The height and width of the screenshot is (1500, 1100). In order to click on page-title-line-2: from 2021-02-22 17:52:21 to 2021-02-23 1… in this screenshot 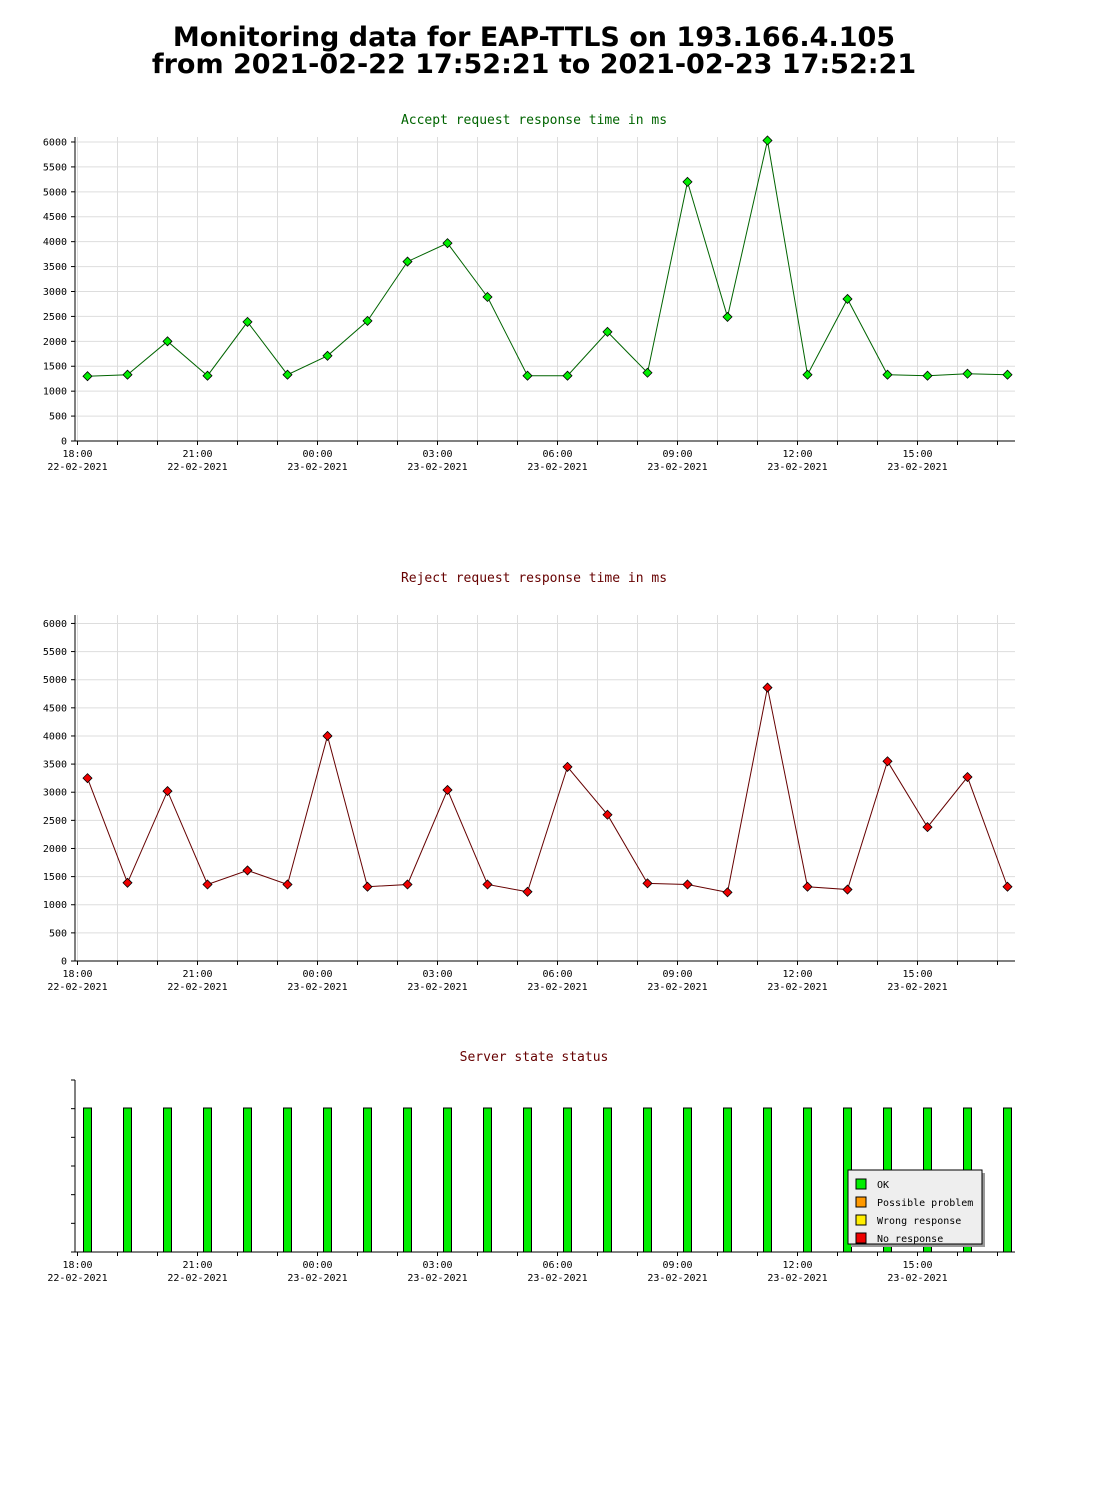, I will do `click(534, 64)`.